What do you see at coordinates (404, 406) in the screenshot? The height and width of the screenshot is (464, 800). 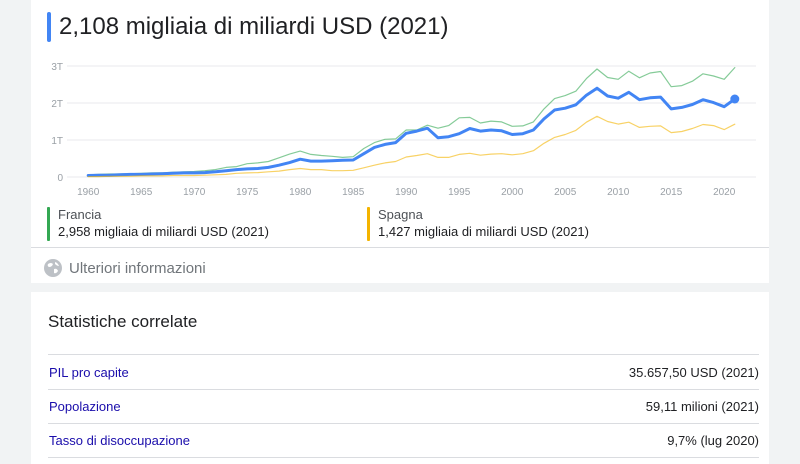 I see `related-row-popolazione: Popolazione 59,11 milioni (2021)` at bounding box center [404, 406].